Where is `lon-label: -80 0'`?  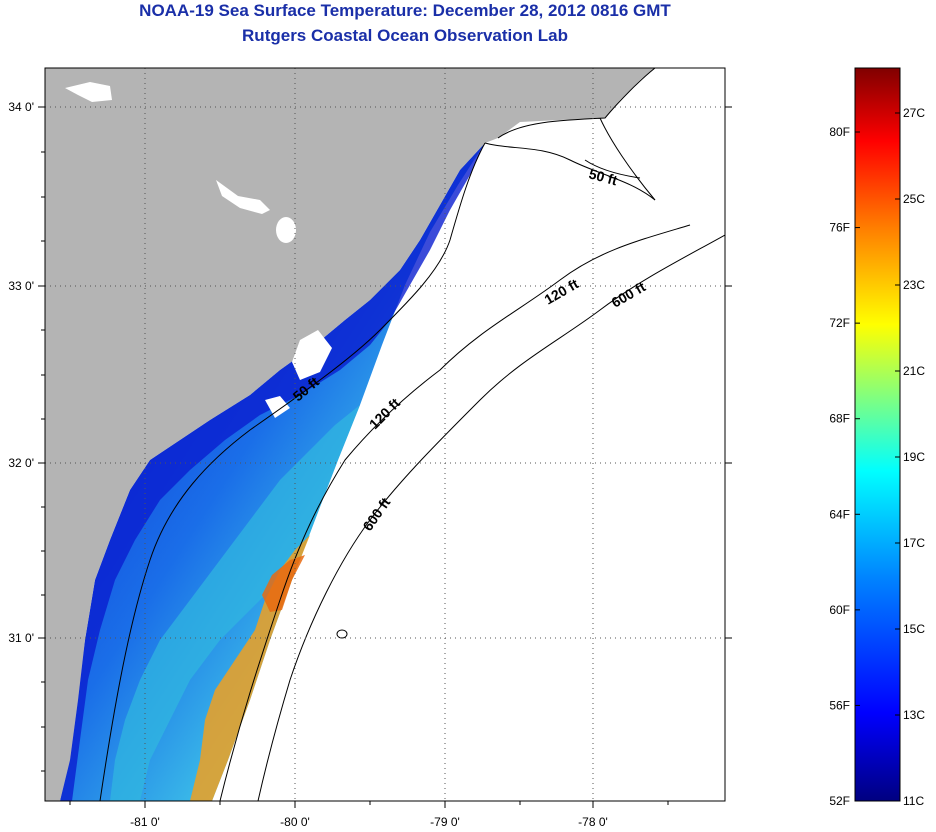
lon-label: -80 0' is located at coordinates (295, 822).